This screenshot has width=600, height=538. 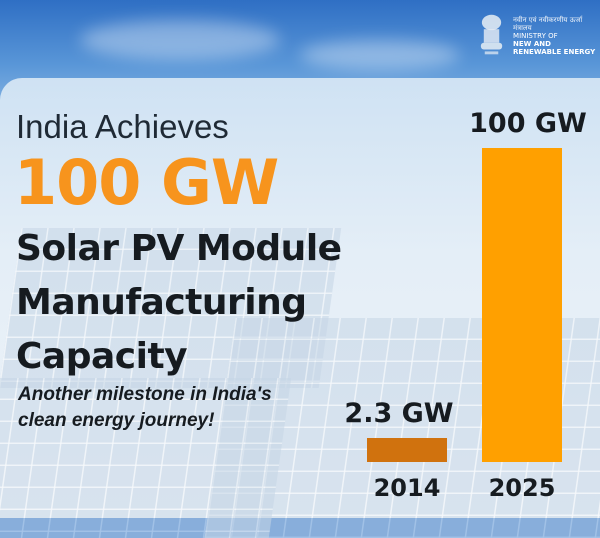 What do you see at coordinates (407, 488) in the screenshot?
I see `x-tick-label-2014: 2014` at bounding box center [407, 488].